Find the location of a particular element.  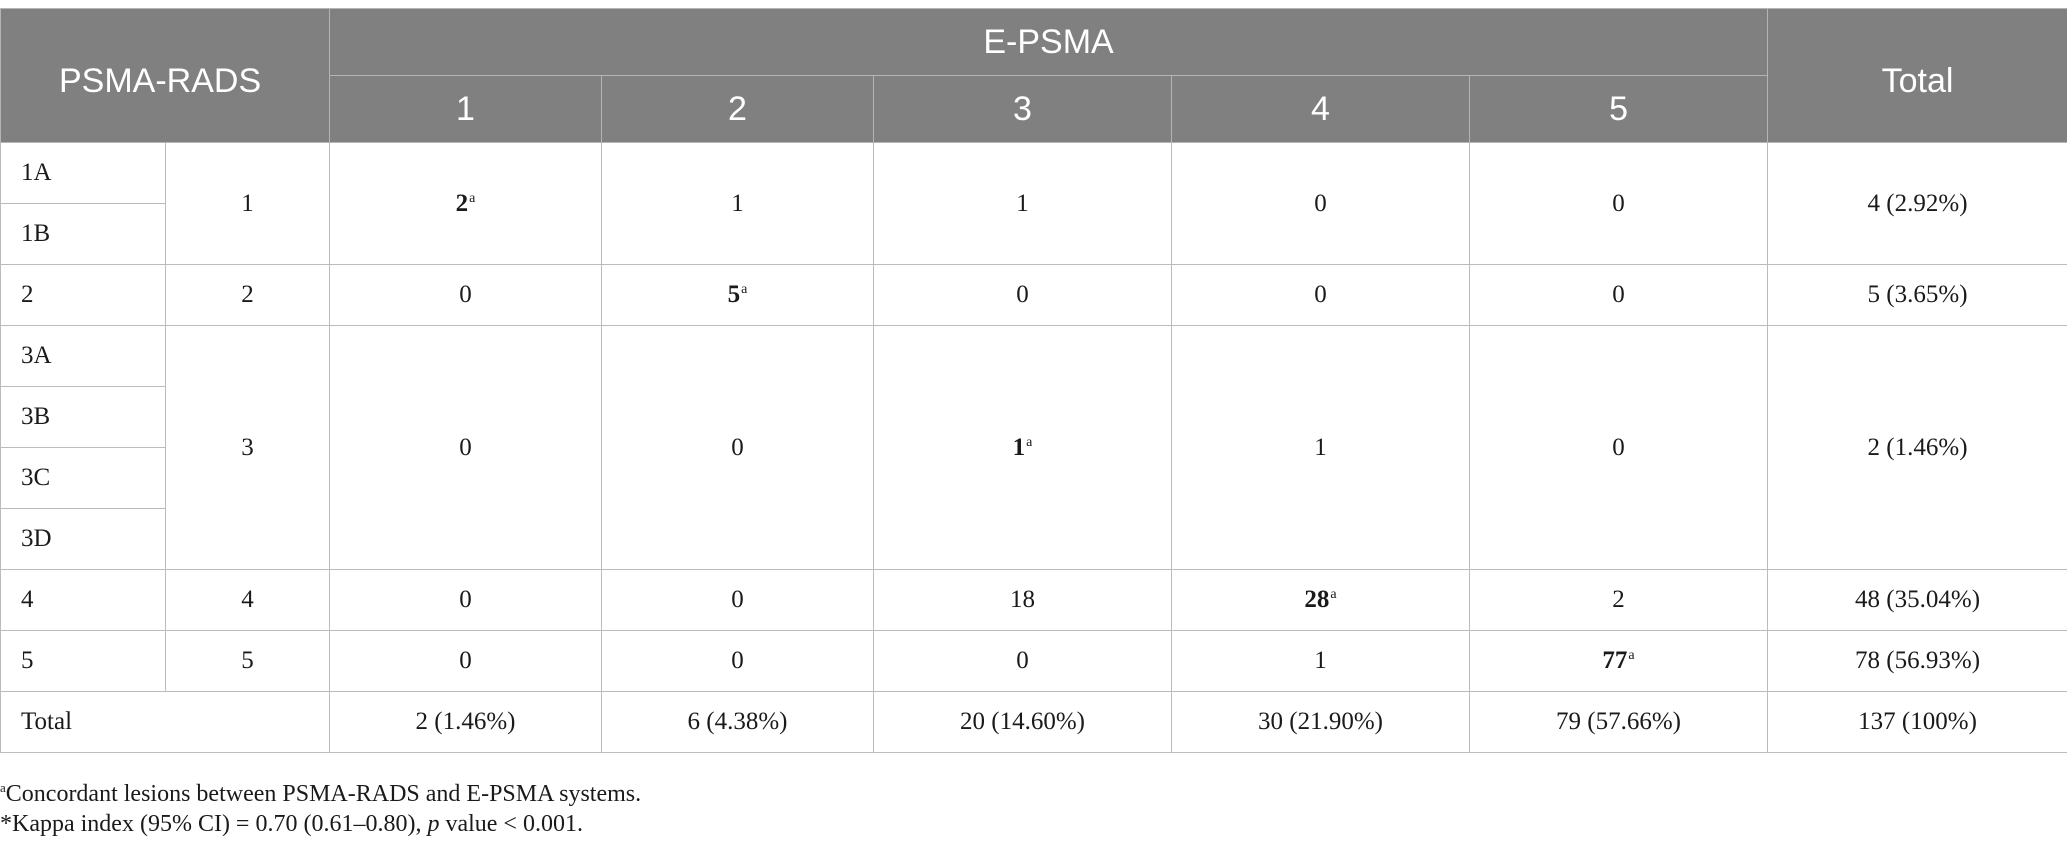

row-total-cell: 5 (3.65%) is located at coordinates (1917, 295).